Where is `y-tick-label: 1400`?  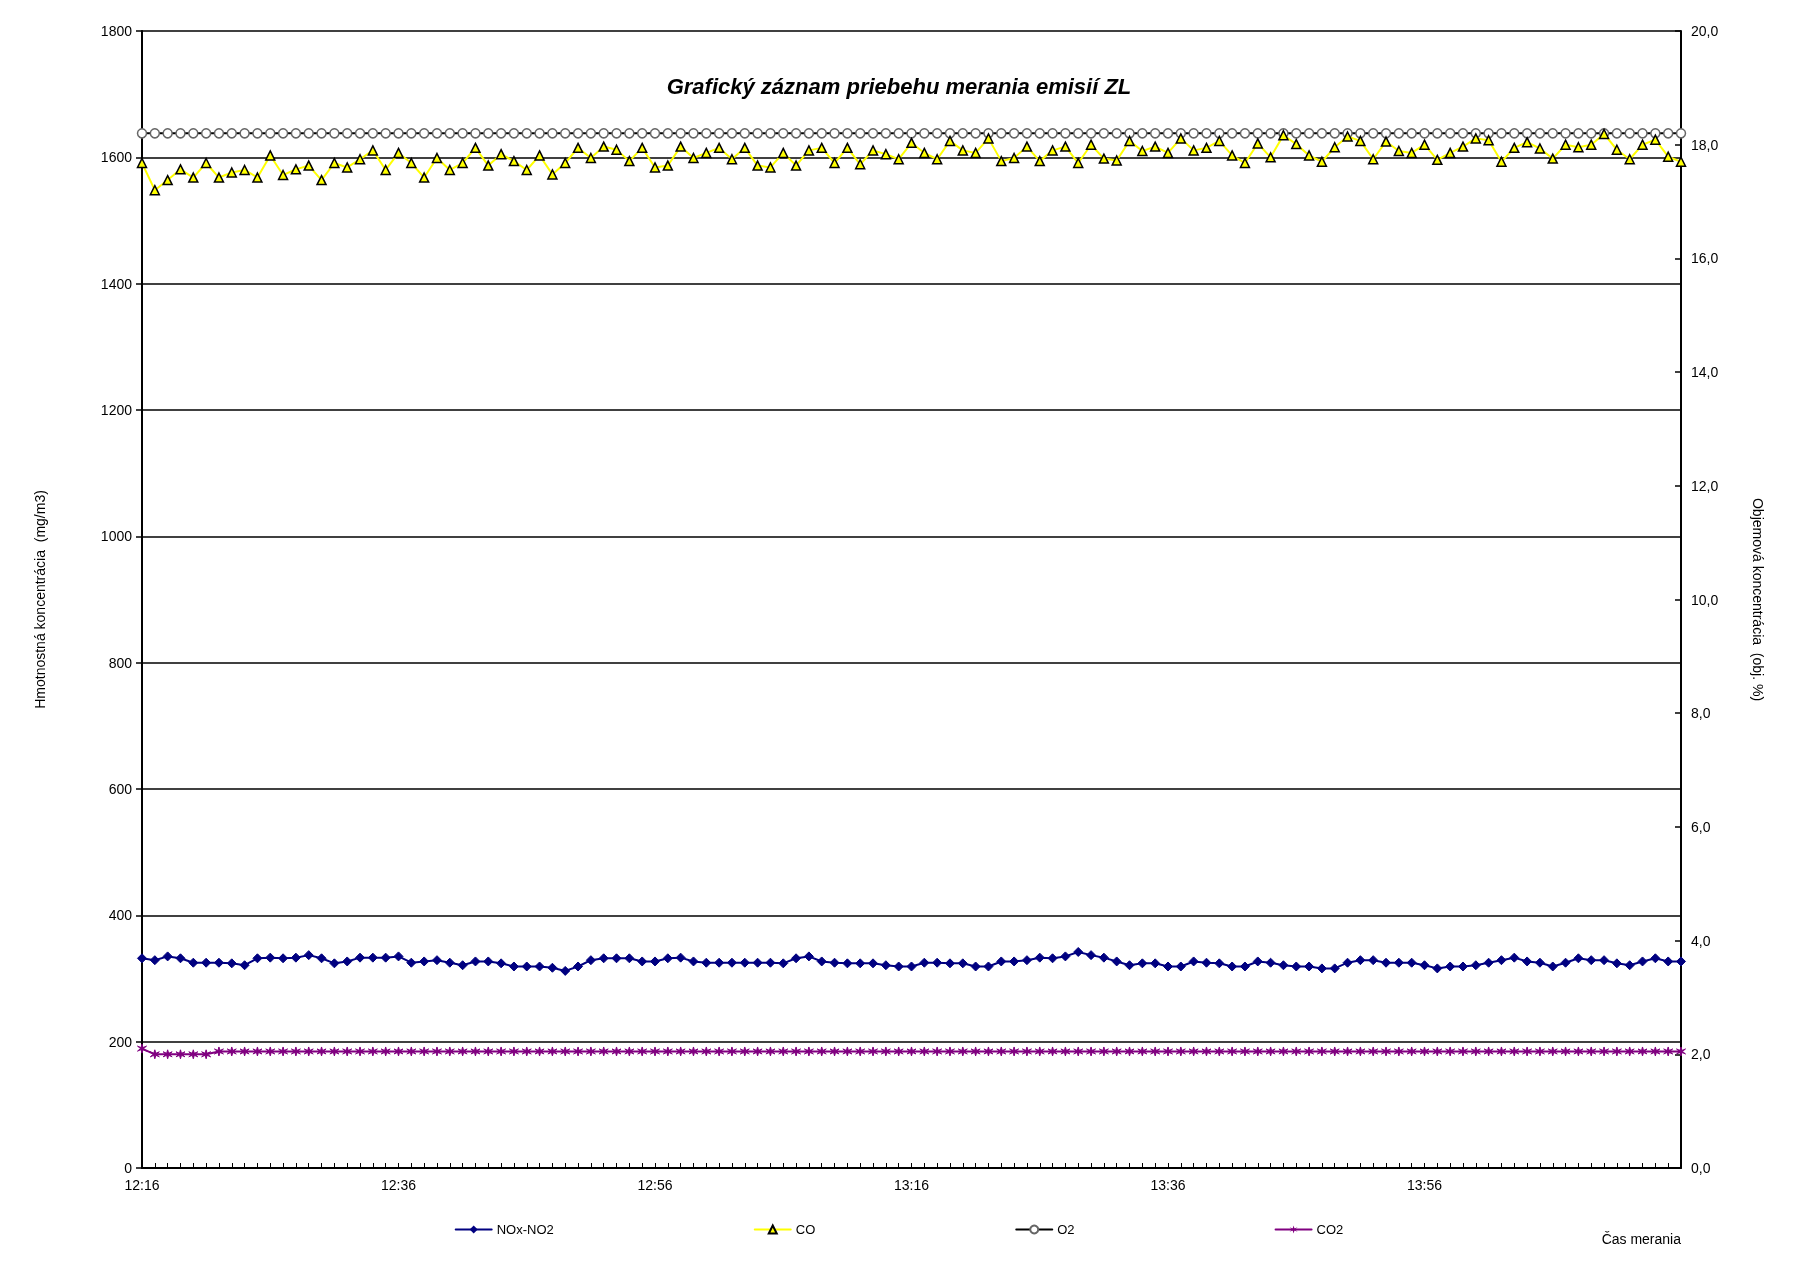
y-tick-label: 1400 is located at coordinates (116, 283).